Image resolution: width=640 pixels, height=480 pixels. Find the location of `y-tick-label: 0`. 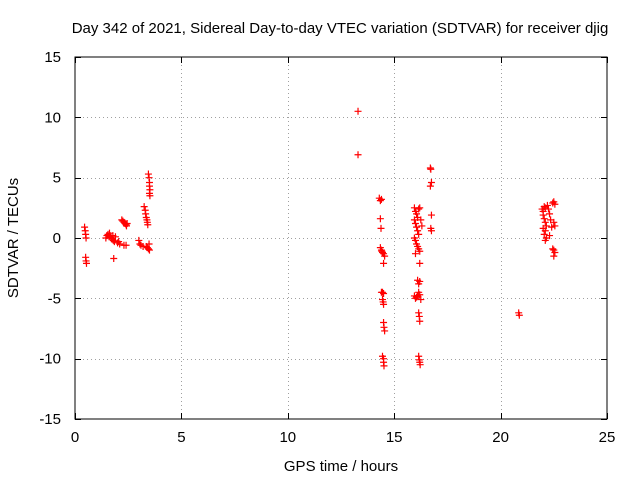

y-tick-label: 0 is located at coordinates (57, 238).